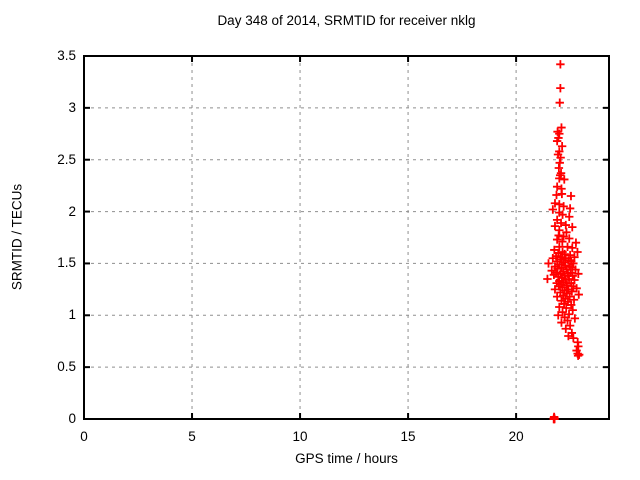 This screenshot has height=480, width=640. I want to click on y-tick-label: 1.5, so click(66, 263).